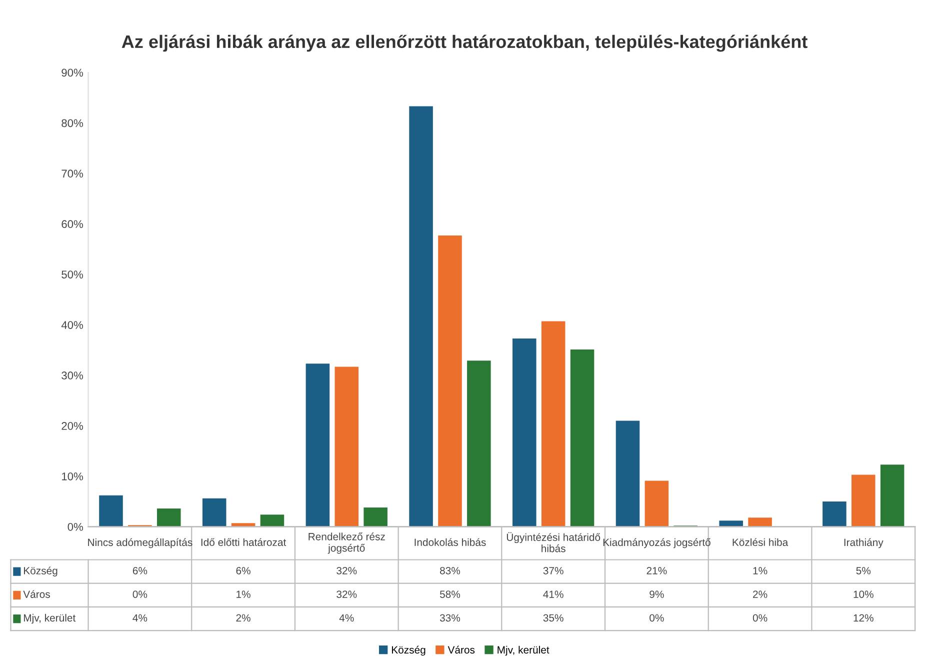  I want to click on y-tick-label: 10%, so click(72, 476).